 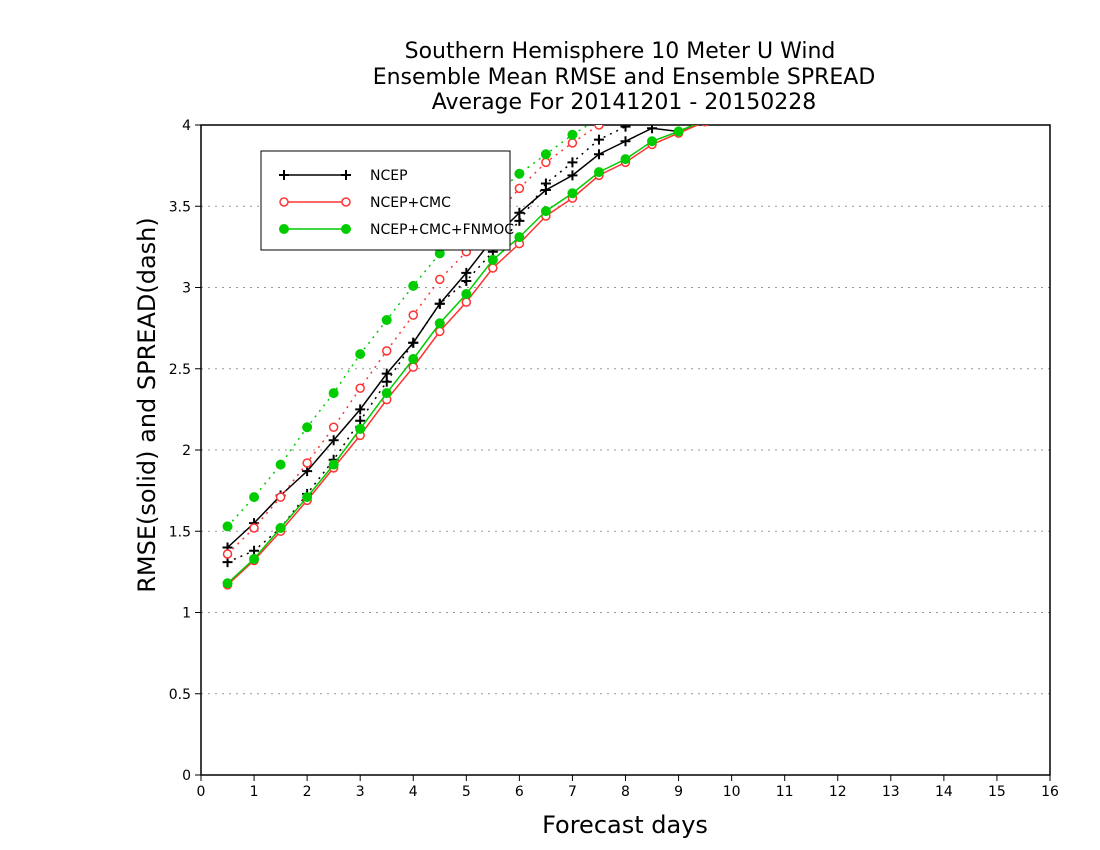 What do you see at coordinates (442, 230) in the screenshot?
I see `legend-label: NCEP+CMC+FNMOC` at bounding box center [442, 230].